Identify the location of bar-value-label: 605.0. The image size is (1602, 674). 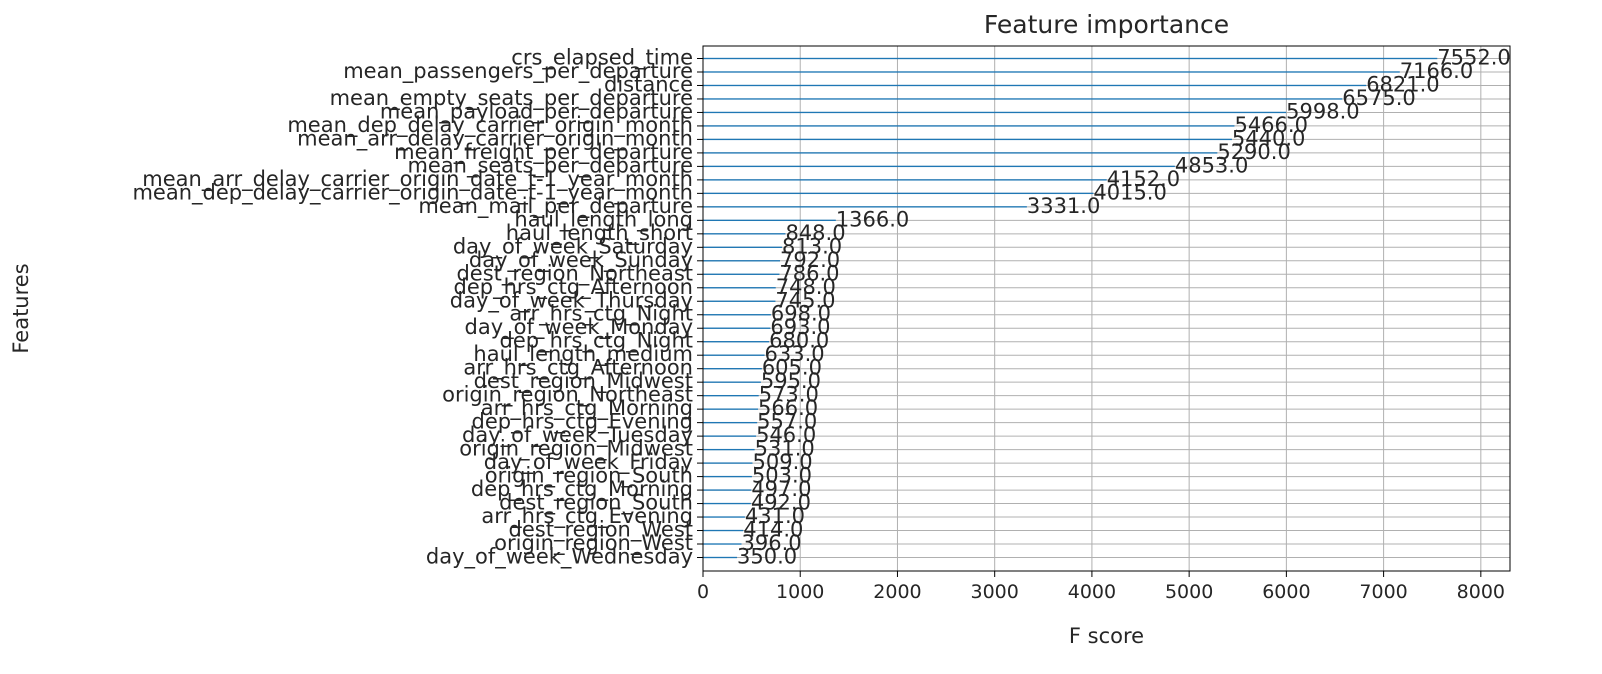
(792, 368).